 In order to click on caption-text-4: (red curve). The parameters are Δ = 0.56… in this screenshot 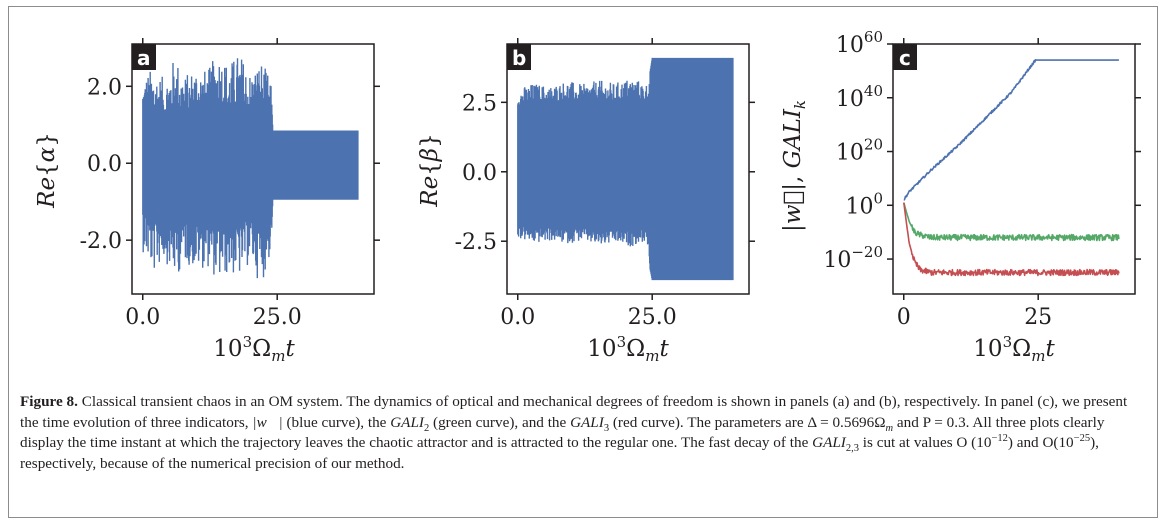, I will do `click(747, 422)`.